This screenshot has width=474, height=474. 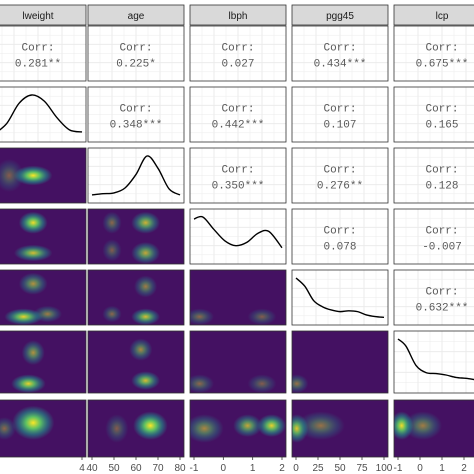 What do you see at coordinates (441, 187) in the screenshot?
I see `corr-value: 0.128` at bounding box center [441, 187].